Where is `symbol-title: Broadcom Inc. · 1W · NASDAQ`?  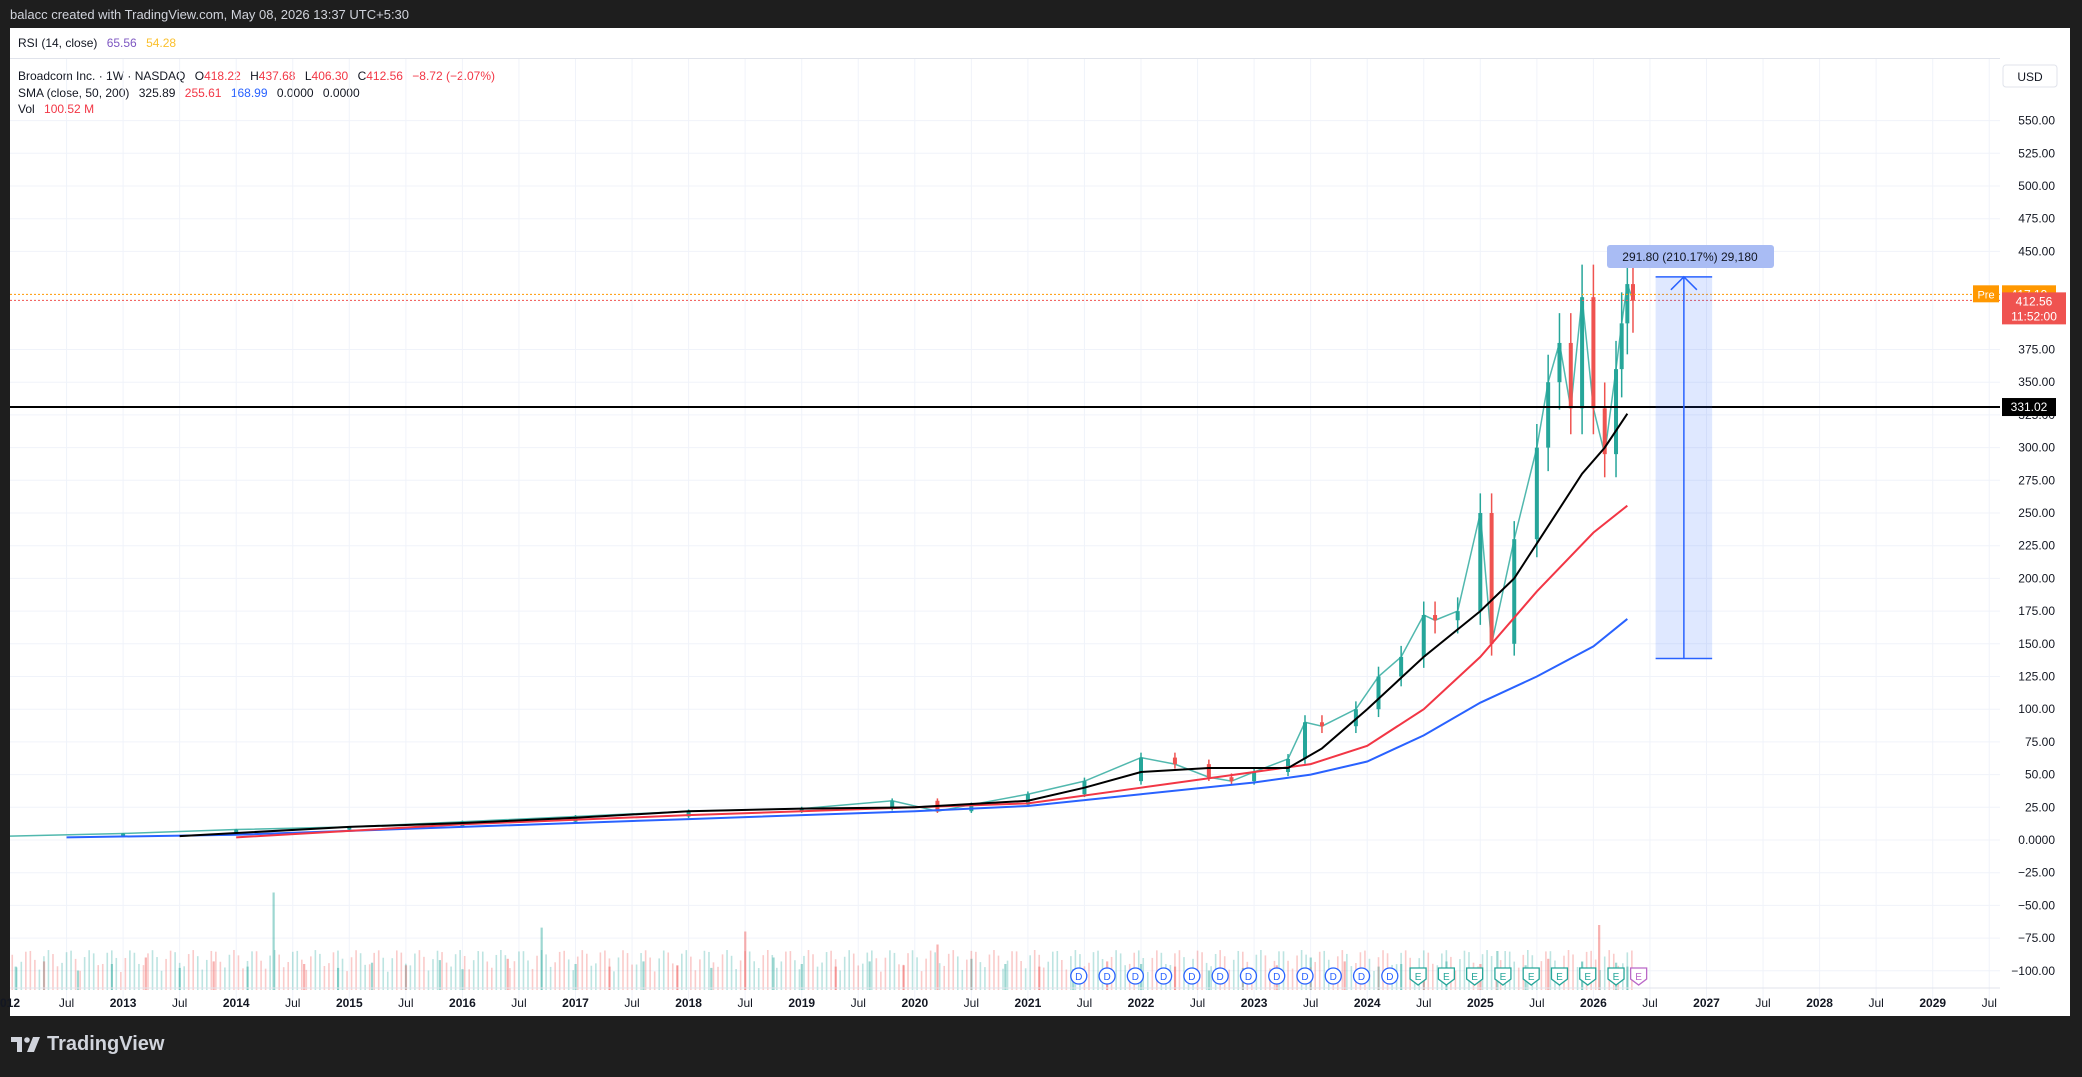 symbol-title: Broadcom Inc. · 1W · NASDAQ is located at coordinates (102, 76).